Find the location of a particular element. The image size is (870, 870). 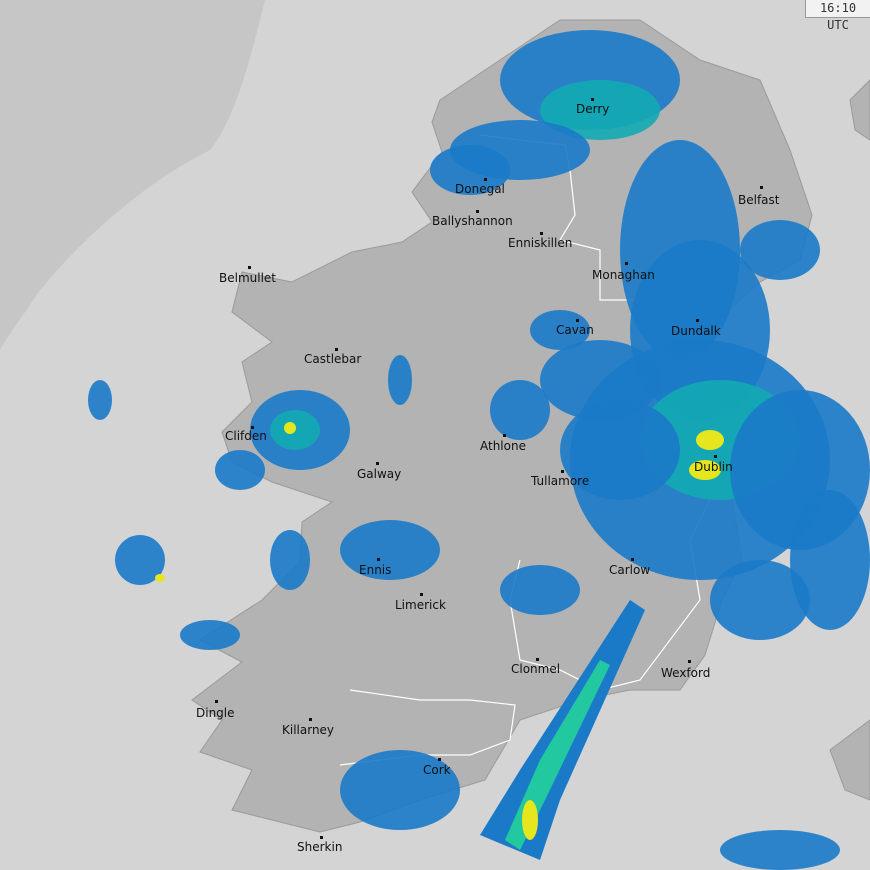

city-label: Enniskillen is located at coordinates (540, 243).